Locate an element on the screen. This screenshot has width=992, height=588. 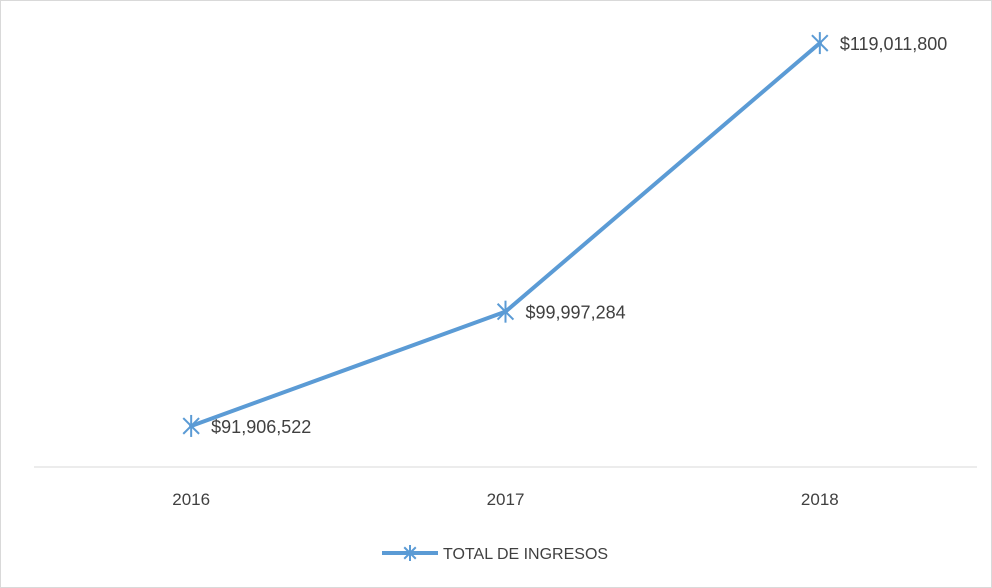
legend-marker-shape is located at coordinates (410, 553).